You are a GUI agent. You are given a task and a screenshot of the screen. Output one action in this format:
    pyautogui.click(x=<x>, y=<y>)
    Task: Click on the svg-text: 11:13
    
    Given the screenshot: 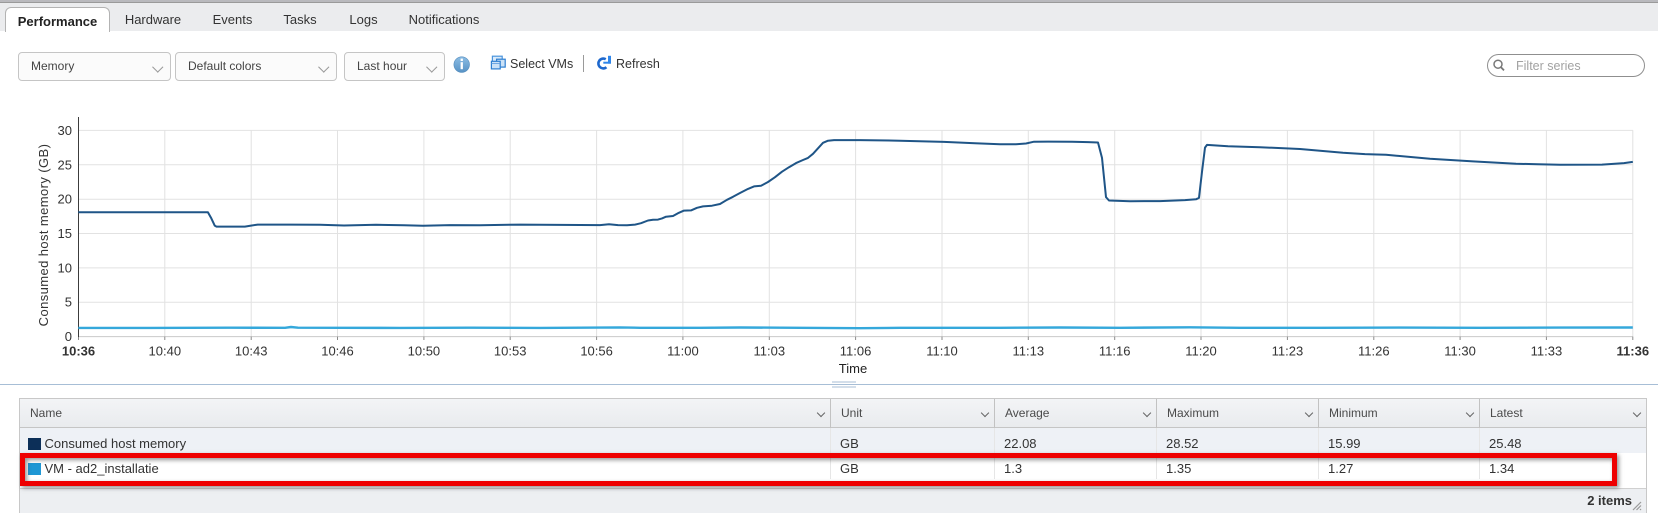 What is the action you would take?
    pyautogui.click(x=1029, y=351)
    